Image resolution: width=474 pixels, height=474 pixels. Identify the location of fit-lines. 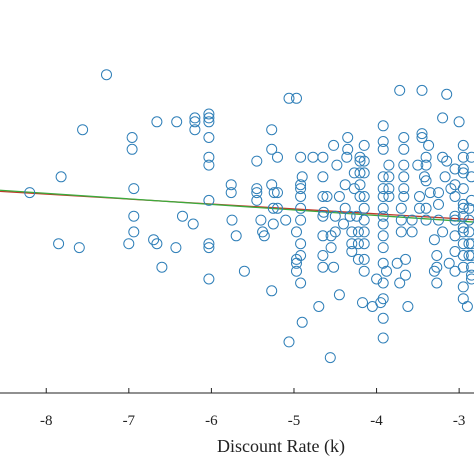
(237, 206).